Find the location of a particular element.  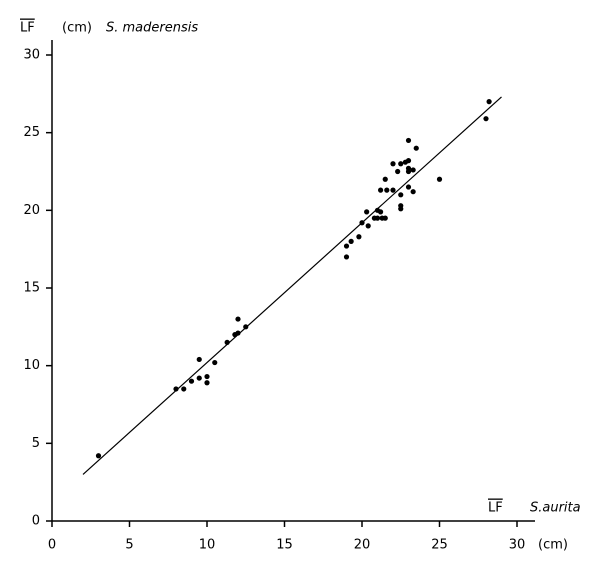

y-tick-label: 5 is located at coordinates (36, 443).